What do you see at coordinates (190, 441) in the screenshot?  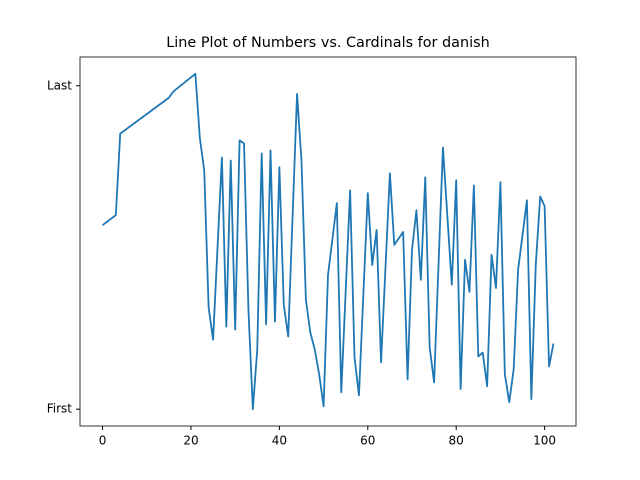 I see `x-tick-label: 20` at bounding box center [190, 441].